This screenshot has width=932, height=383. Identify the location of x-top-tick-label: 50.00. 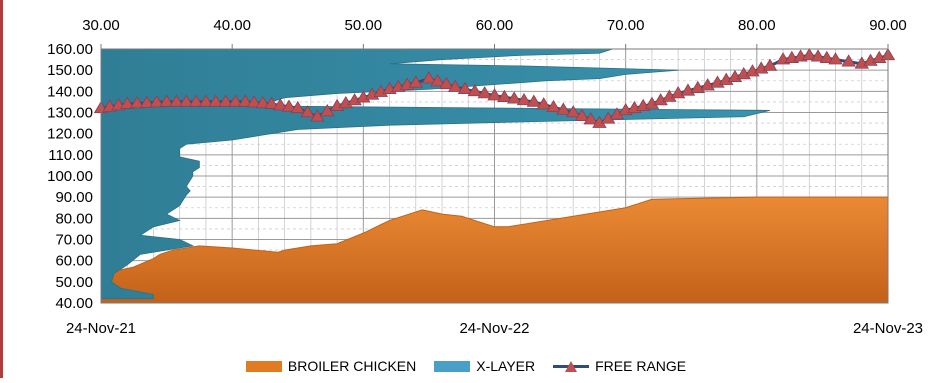
(364, 25).